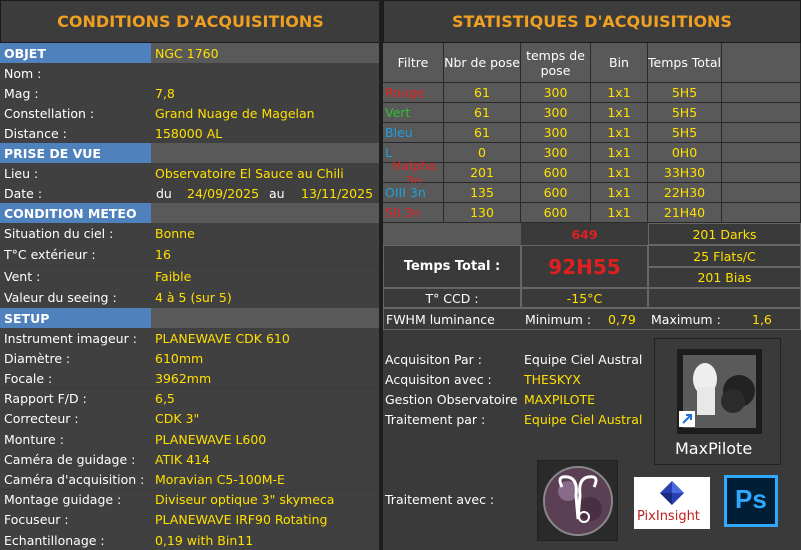 This screenshot has width=801, height=550. Describe the element at coordinates (552, 379) in the screenshot. I see `credit-value: THESKYX` at that location.